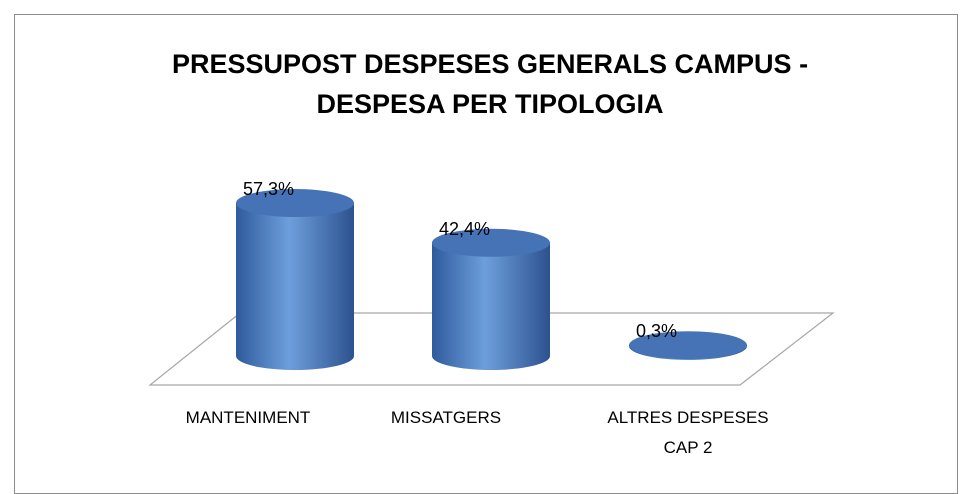 The width and height of the screenshot is (965, 494). Describe the element at coordinates (248, 417) in the screenshot. I see `x-tick-label: MANTENIMENT` at that location.